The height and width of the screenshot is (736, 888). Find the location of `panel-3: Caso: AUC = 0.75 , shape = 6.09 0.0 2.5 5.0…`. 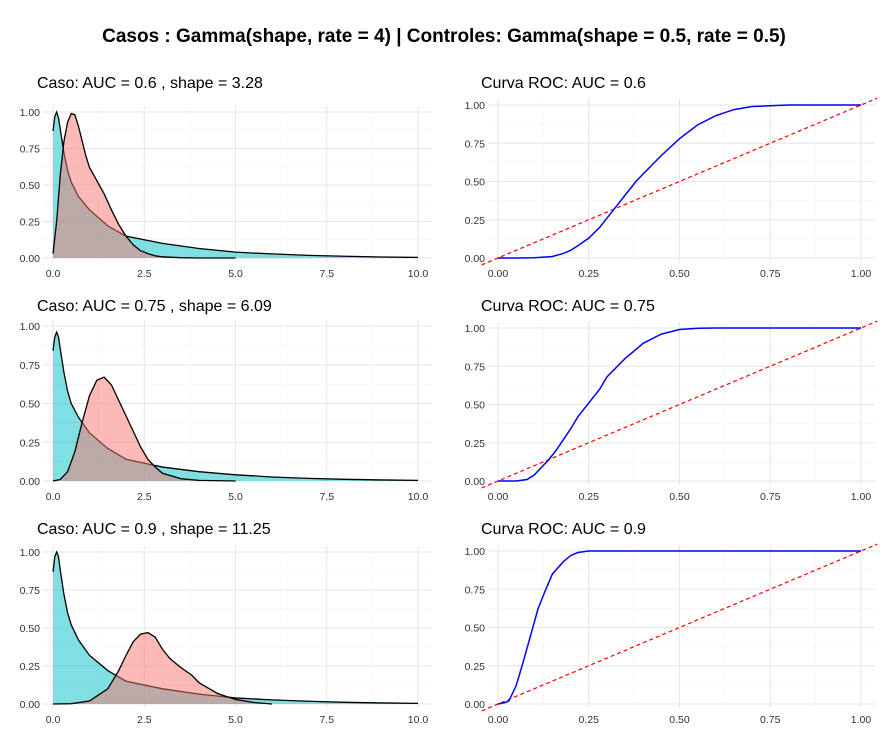

panel-3: Caso: AUC = 0.75 , shape = 6.09 0.0 2.5 5.0… is located at coordinates (226, 400).